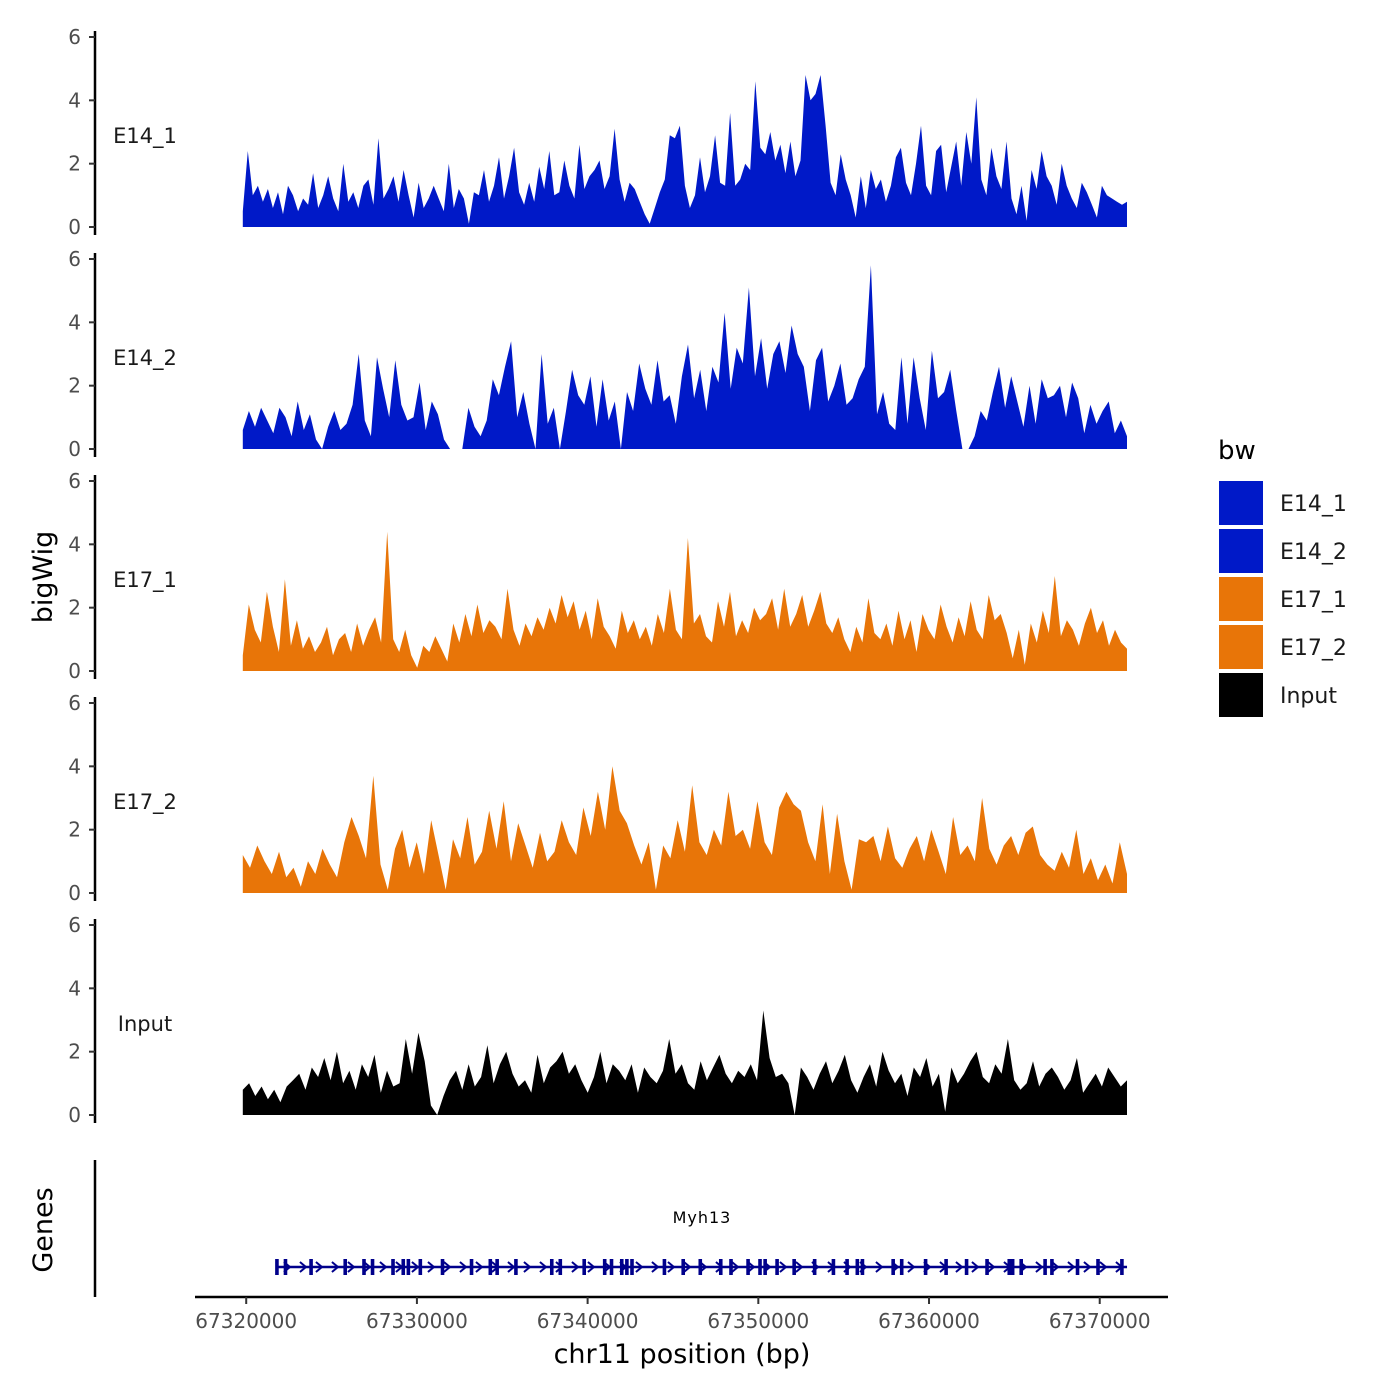  Describe the element at coordinates (758, 1321) in the screenshot. I see `x-tick-label: 67350000` at that location.